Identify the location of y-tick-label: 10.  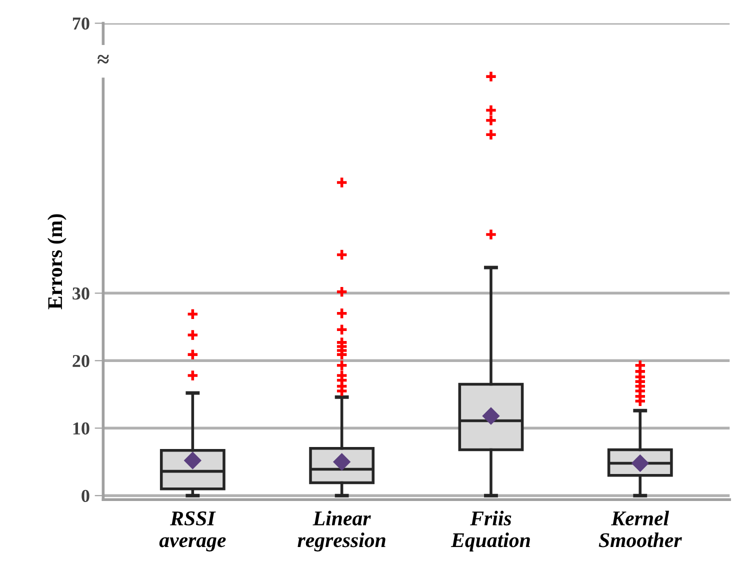
(81, 428).